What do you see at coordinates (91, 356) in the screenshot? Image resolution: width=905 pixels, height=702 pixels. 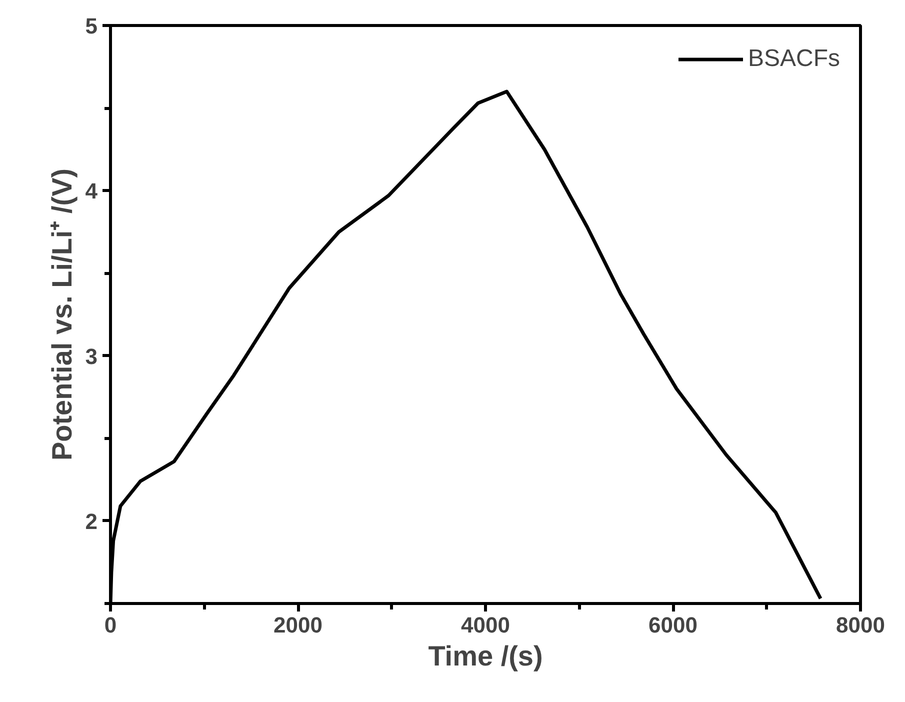 I see `y-tick-label: 3` at bounding box center [91, 356].